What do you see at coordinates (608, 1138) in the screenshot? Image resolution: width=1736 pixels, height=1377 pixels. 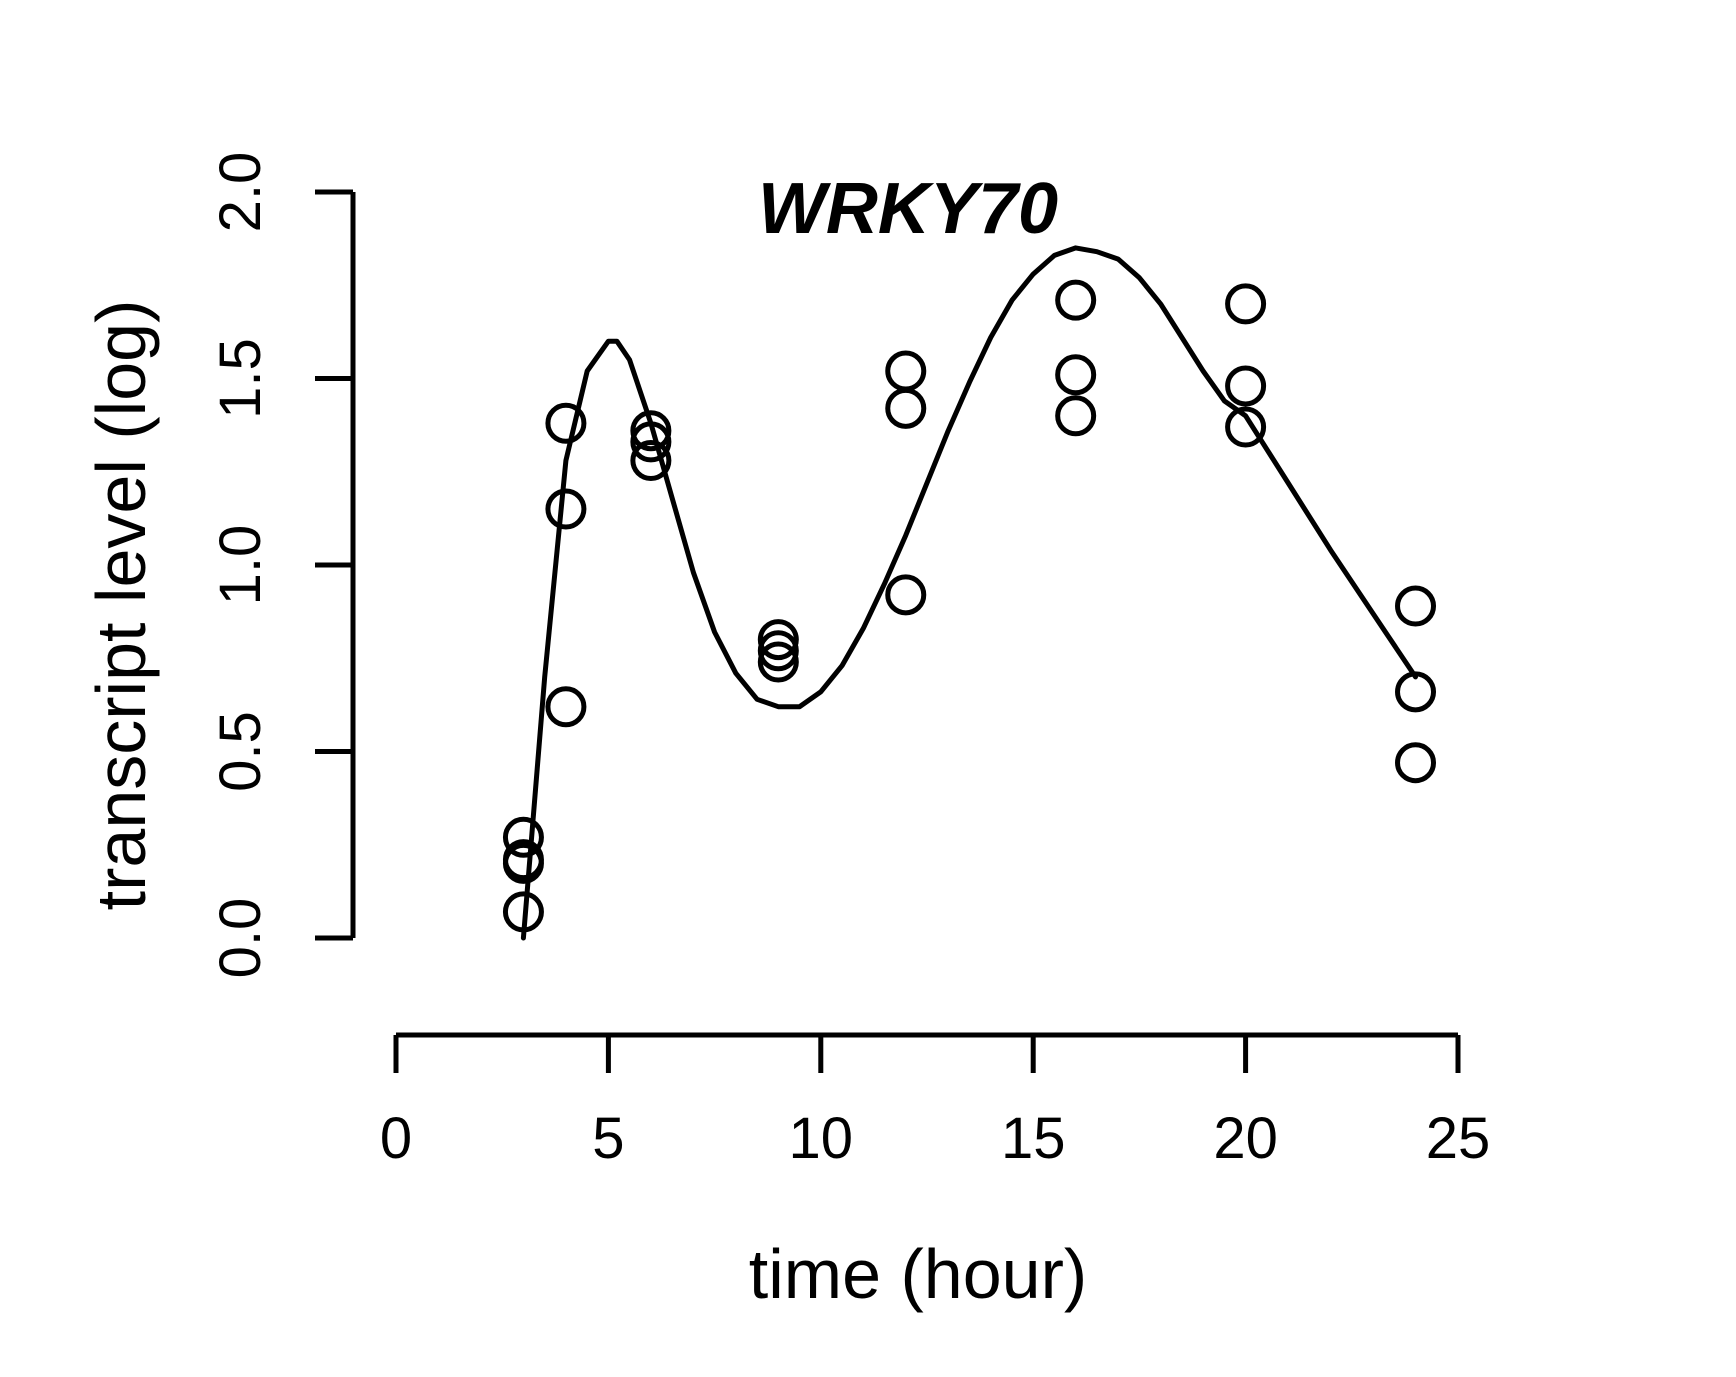 I see `x-tick-label: 5` at bounding box center [608, 1138].